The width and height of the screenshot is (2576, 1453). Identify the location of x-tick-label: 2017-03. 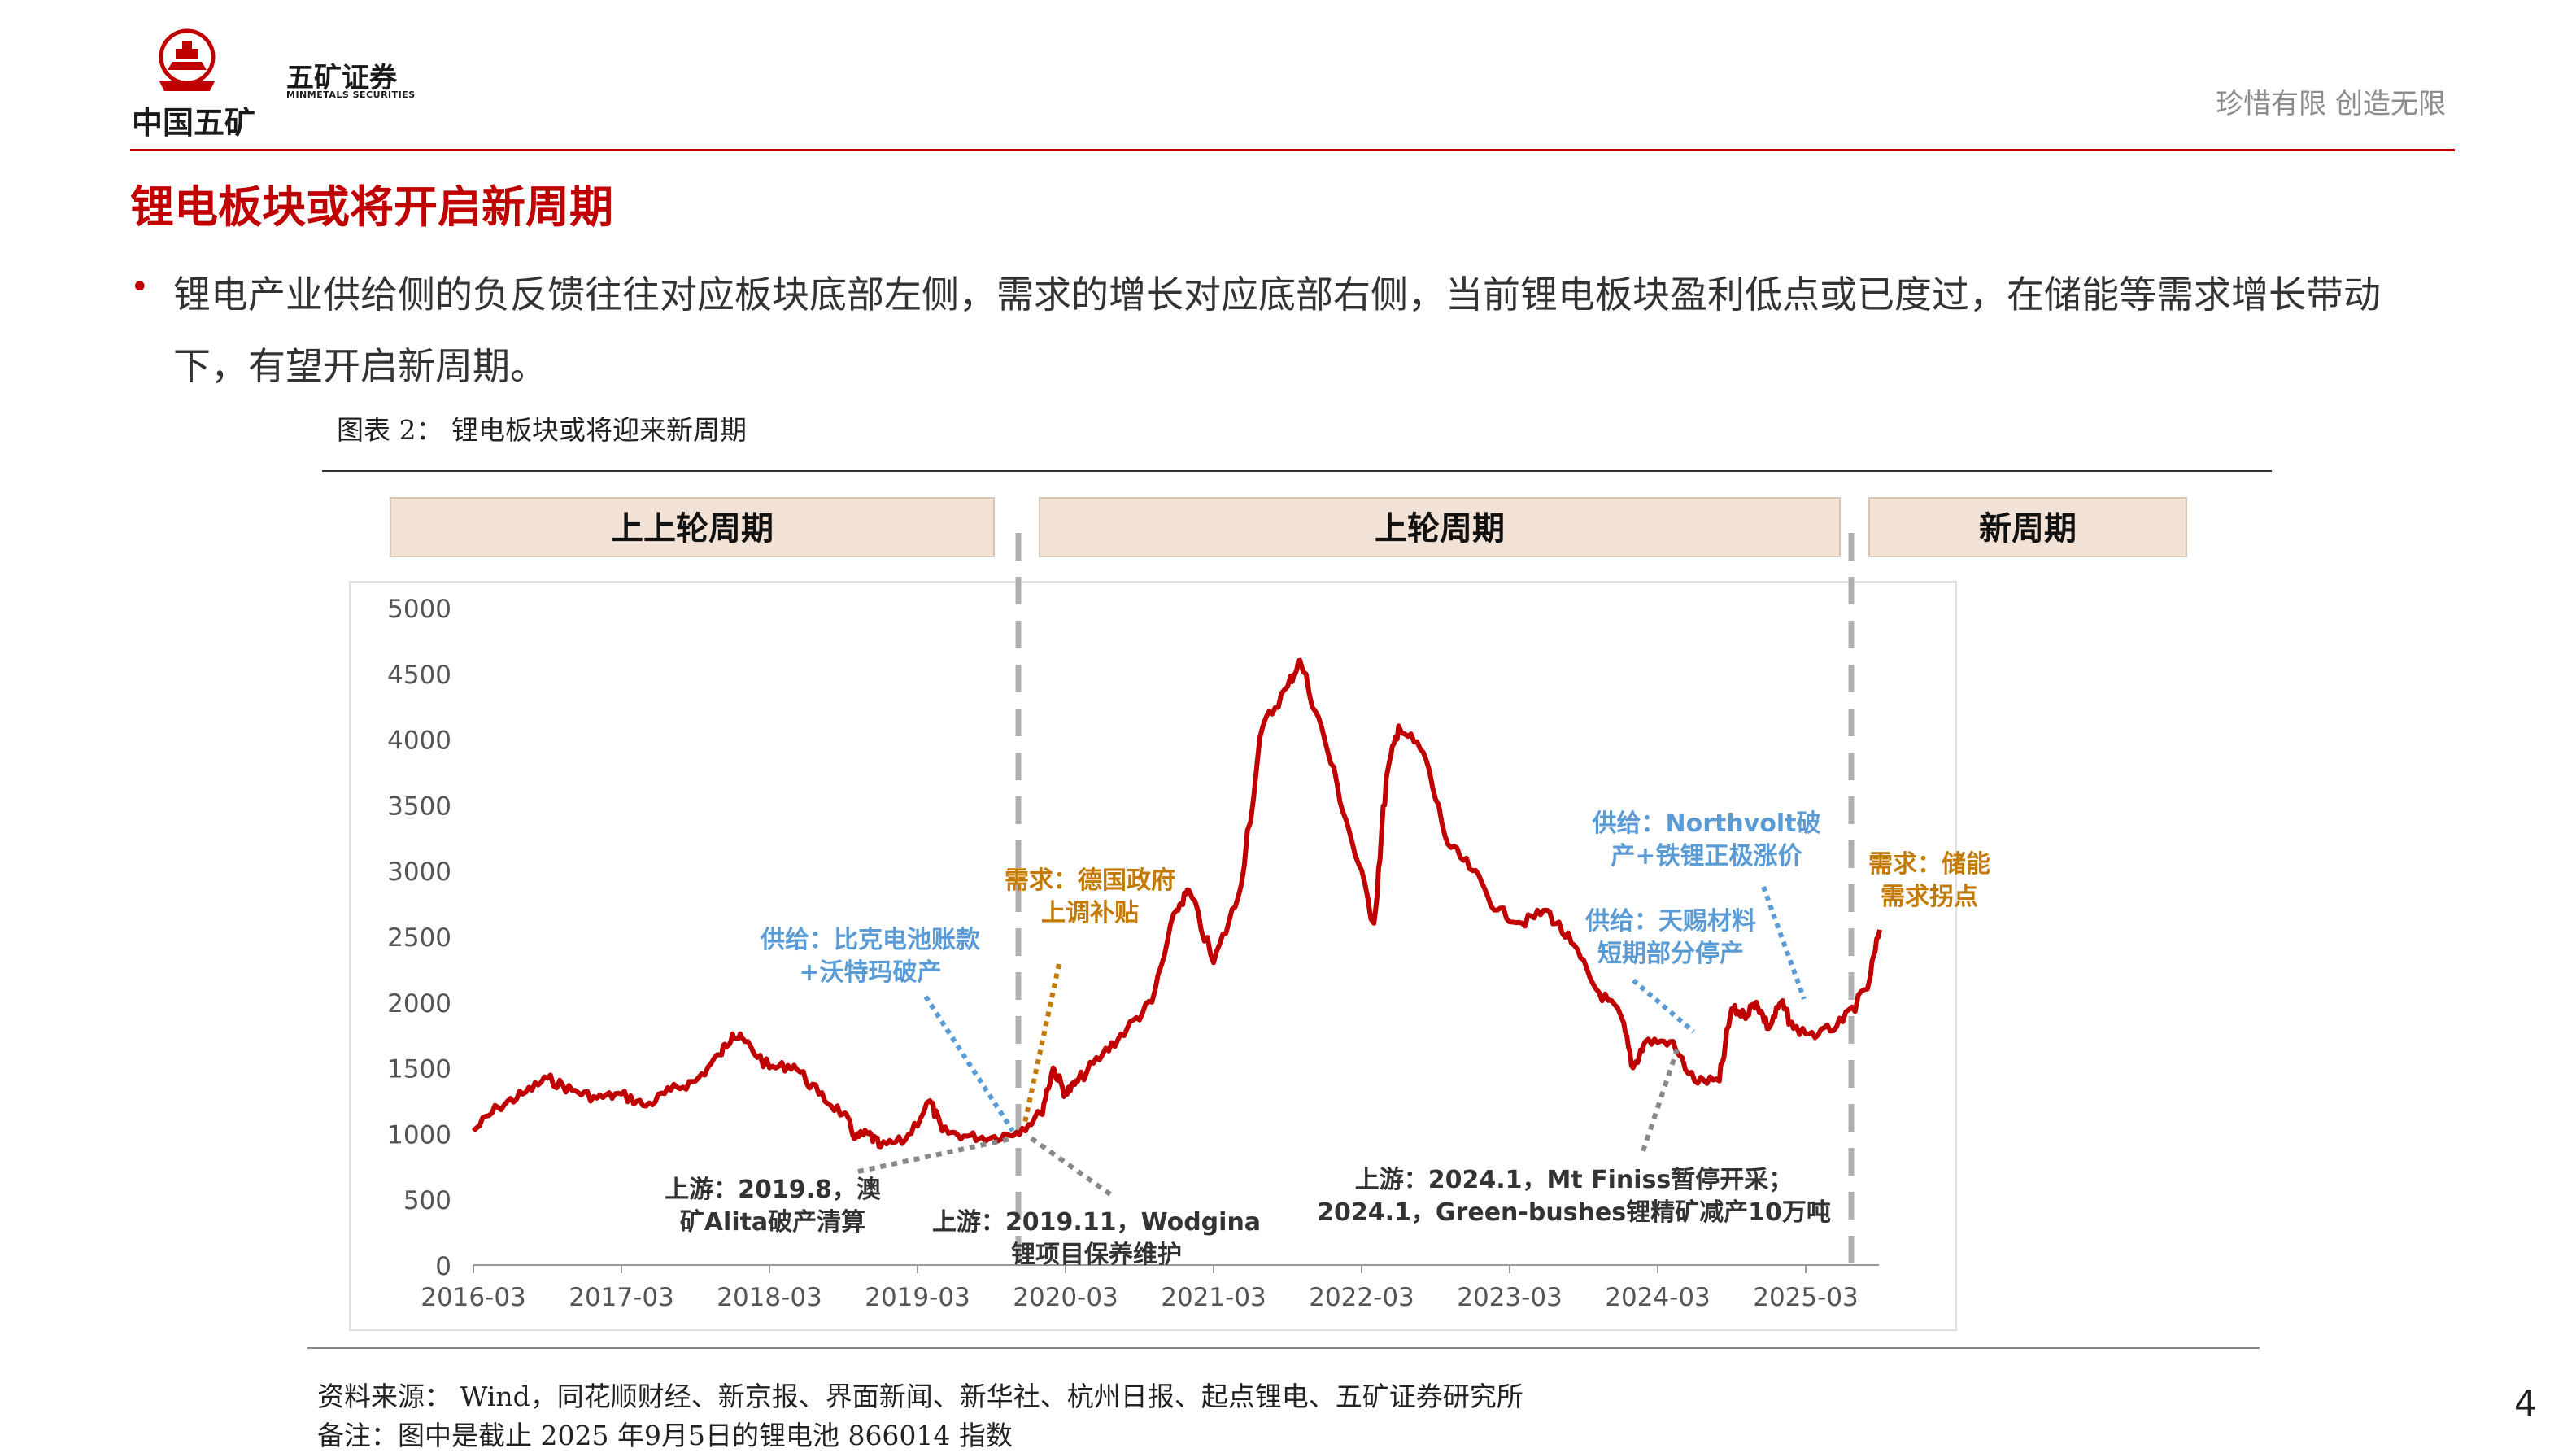
(621, 1297).